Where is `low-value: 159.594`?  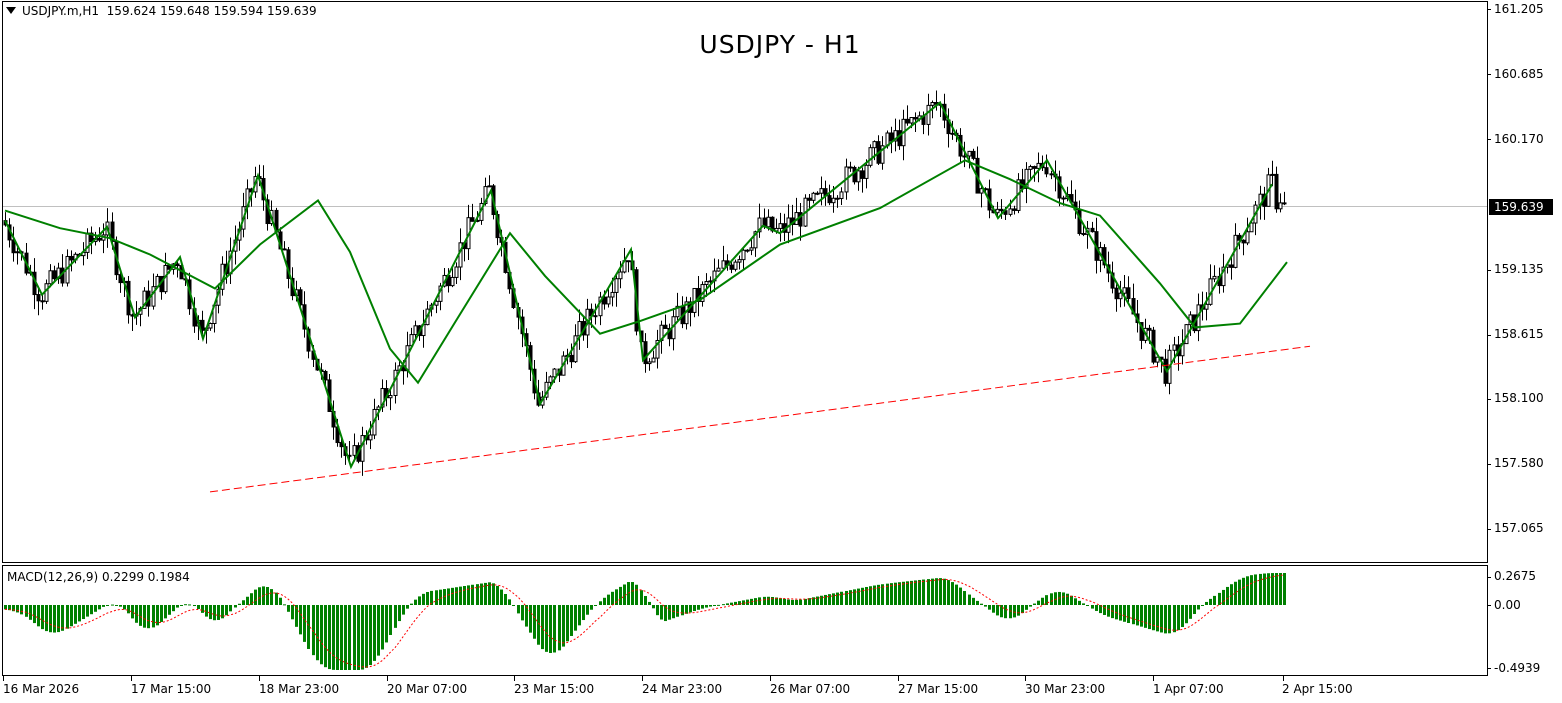 low-value: 159.594 is located at coordinates (238, 11).